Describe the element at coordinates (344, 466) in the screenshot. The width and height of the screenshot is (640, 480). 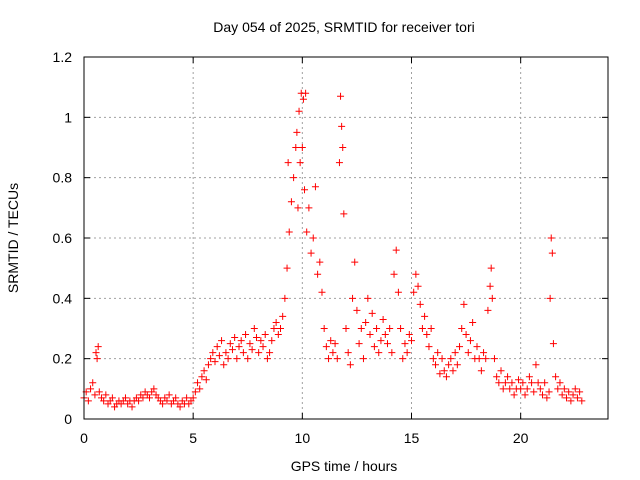
I see `x-axis-label: GPS time / hours` at that location.